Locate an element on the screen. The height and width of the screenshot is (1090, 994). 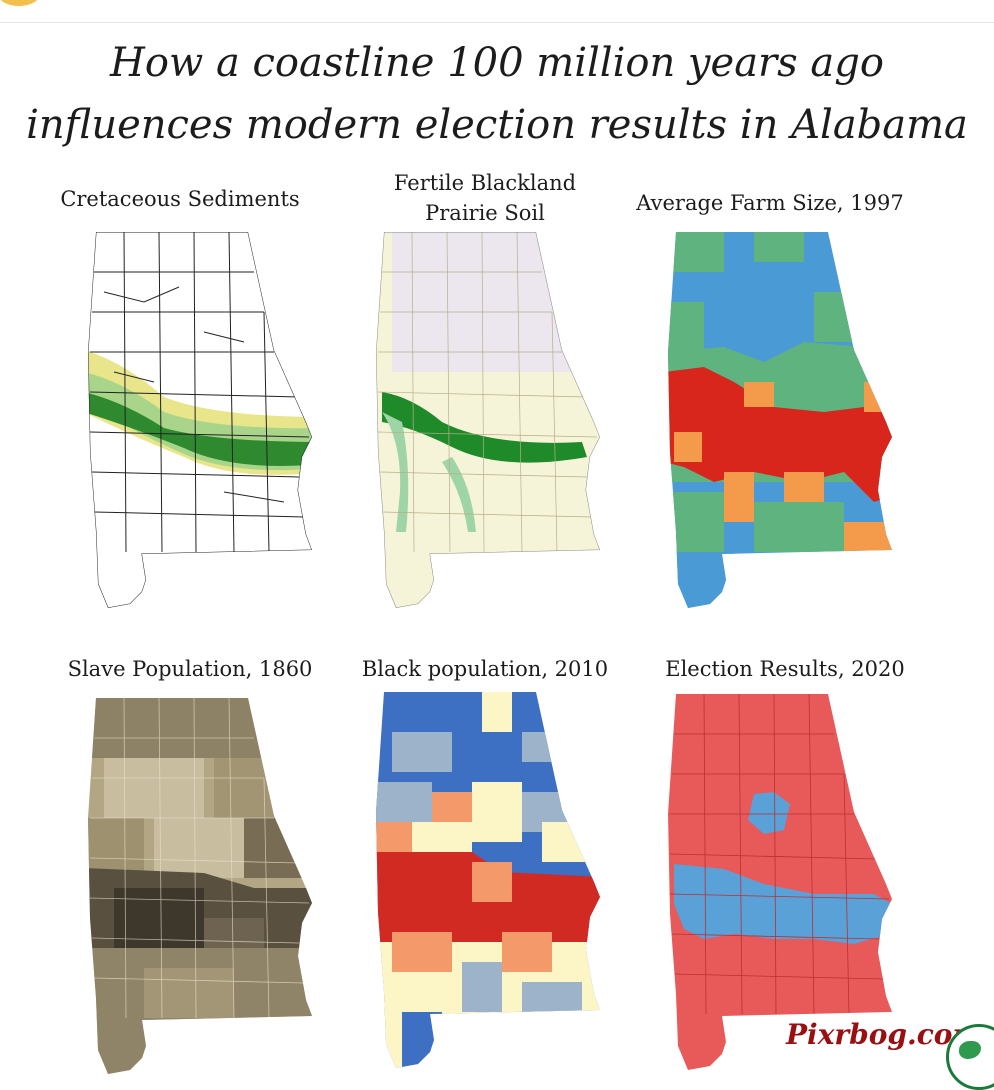
title-line-1: How a coastline 100 million years ago is located at coordinates (497, 63).